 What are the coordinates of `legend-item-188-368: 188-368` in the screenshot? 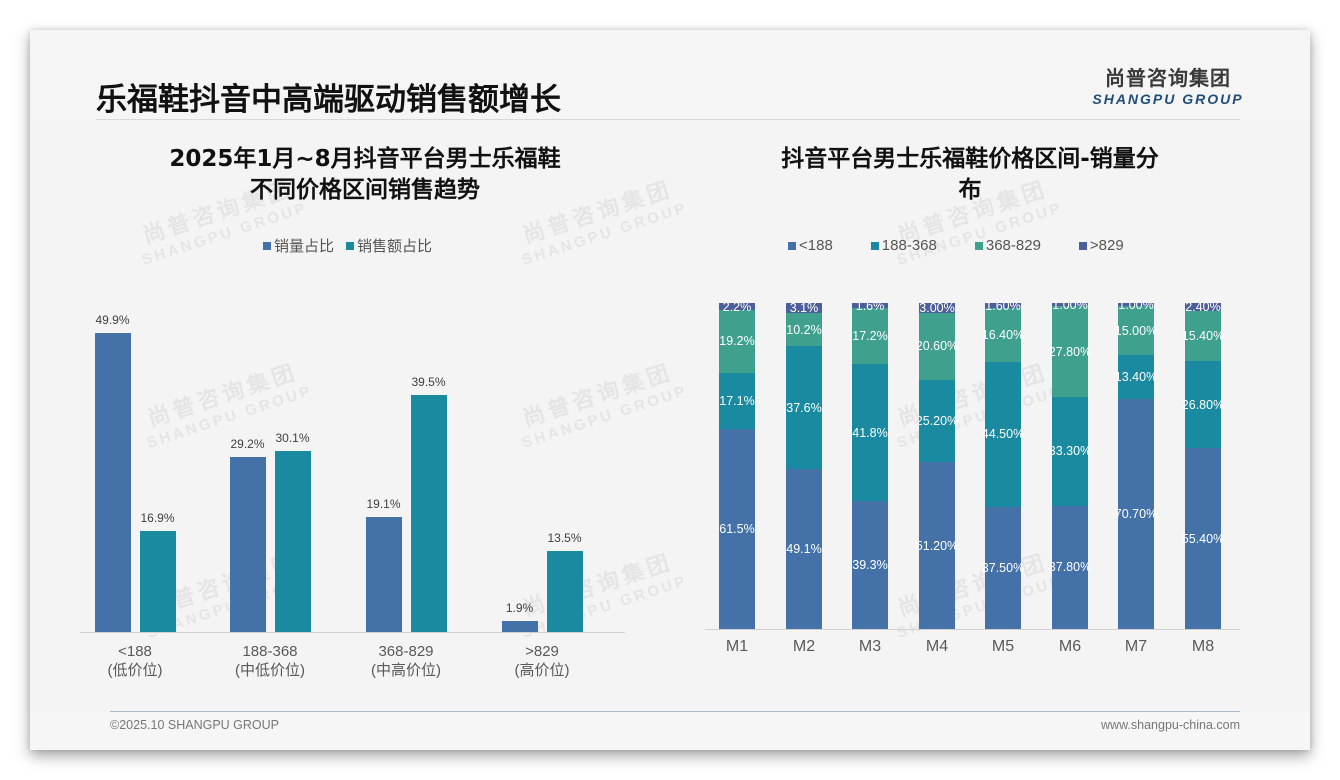 It's located at (903, 245).